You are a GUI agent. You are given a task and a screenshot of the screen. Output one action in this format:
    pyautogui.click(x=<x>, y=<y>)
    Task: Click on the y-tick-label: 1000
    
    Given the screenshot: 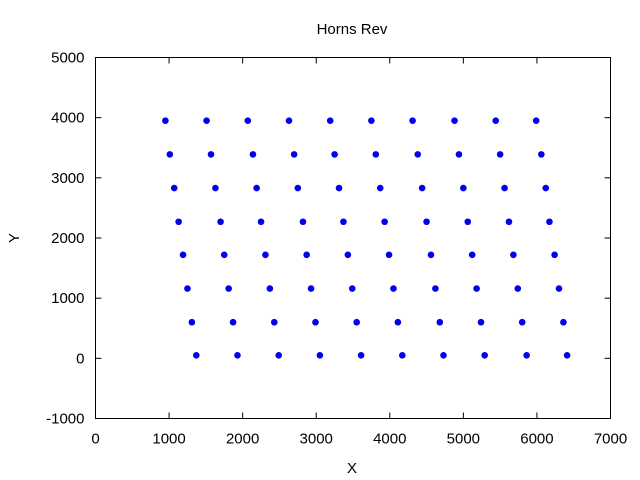 What is the action you would take?
    pyautogui.click(x=67, y=298)
    